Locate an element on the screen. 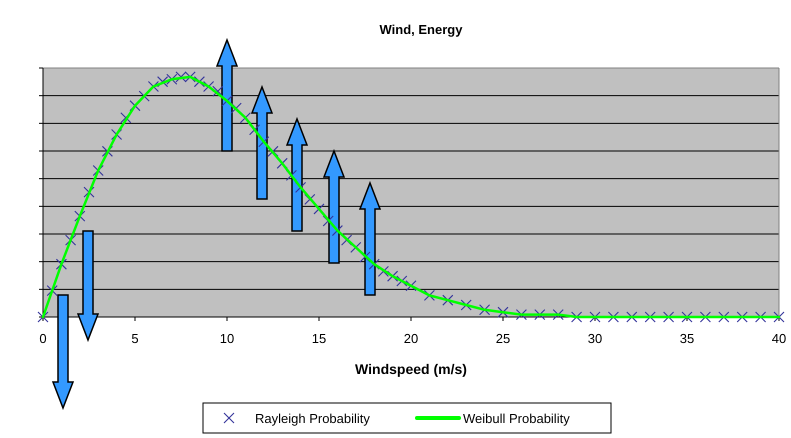  legend-label: Rayleigh Probability is located at coordinates (312, 418).